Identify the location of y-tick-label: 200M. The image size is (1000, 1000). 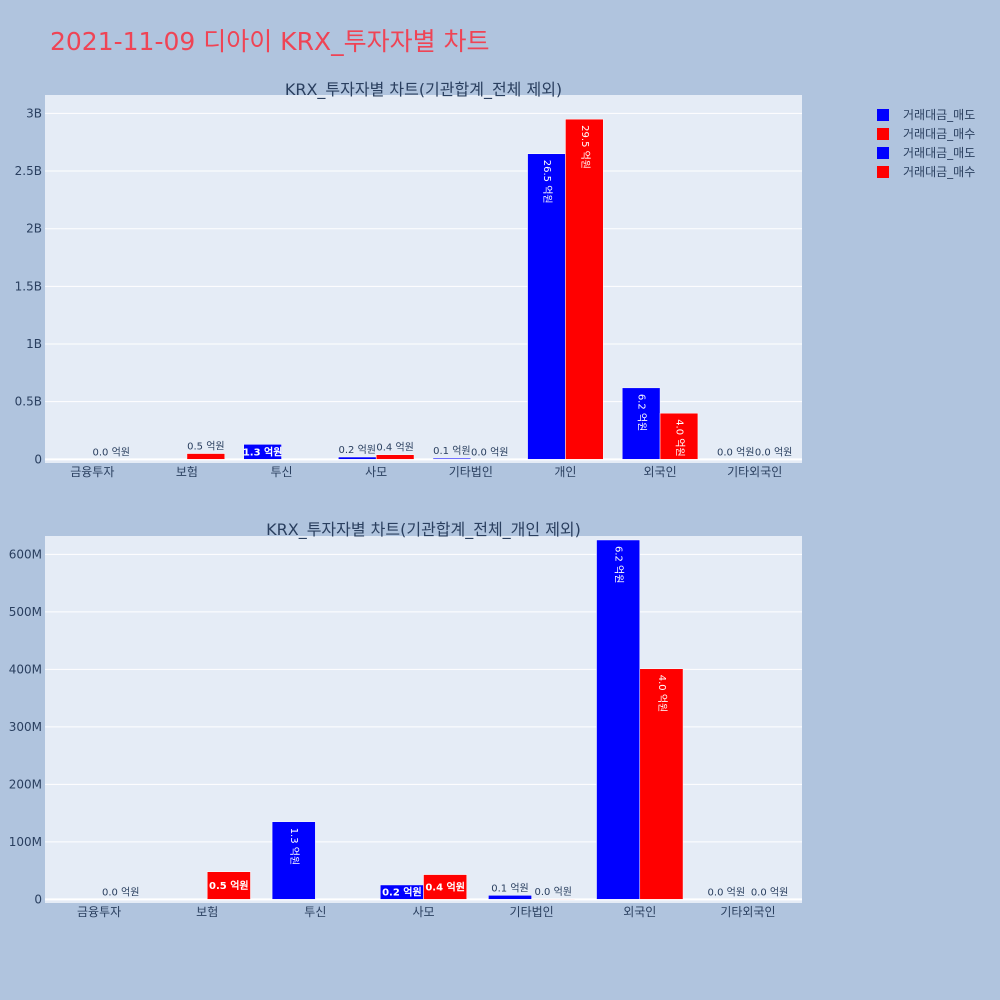
(25, 784).